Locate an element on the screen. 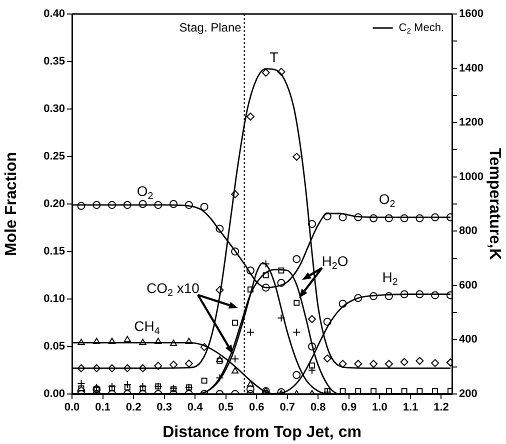 Image resolution: width=506 pixels, height=444 pixels. ref-line-label: Stag. Plane is located at coordinates (210, 27).